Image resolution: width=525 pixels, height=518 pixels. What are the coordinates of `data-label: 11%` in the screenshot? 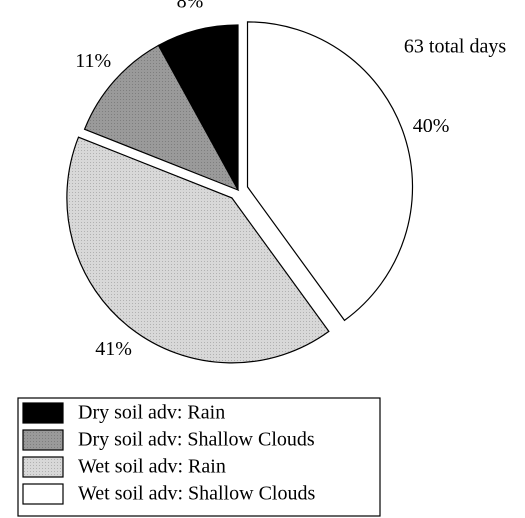 It's located at (93, 61).